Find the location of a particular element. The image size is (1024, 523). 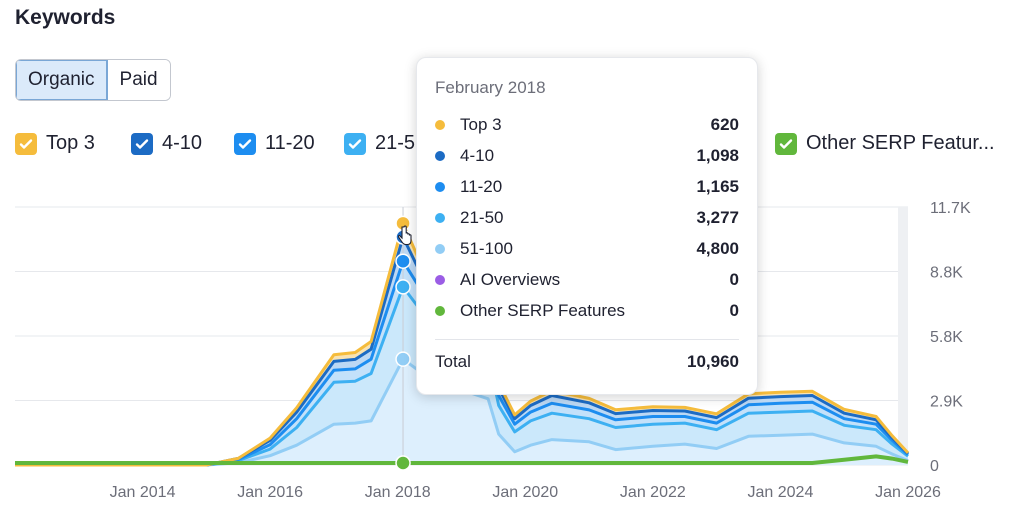

series-name: AI Overviews is located at coordinates (510, 279).